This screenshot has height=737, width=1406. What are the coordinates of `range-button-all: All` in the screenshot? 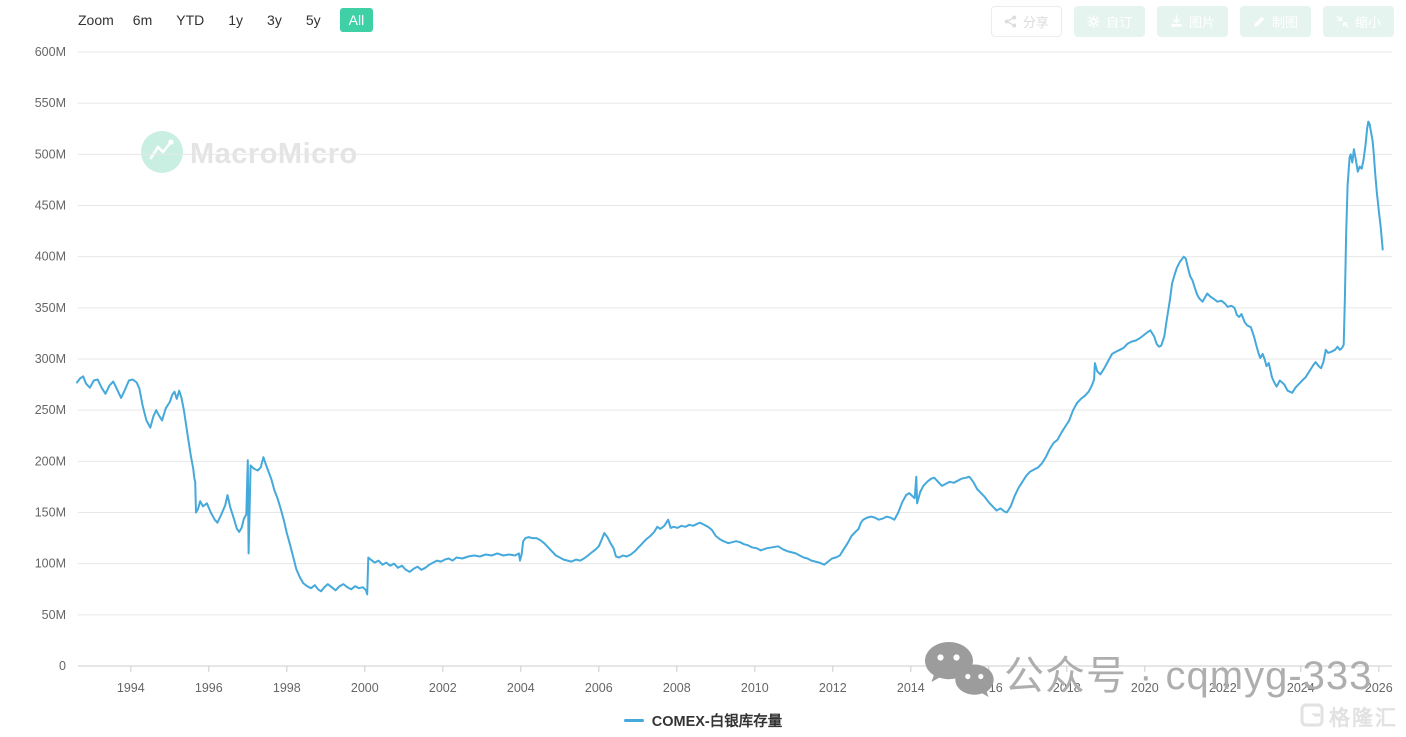 It's located at (356, 20).